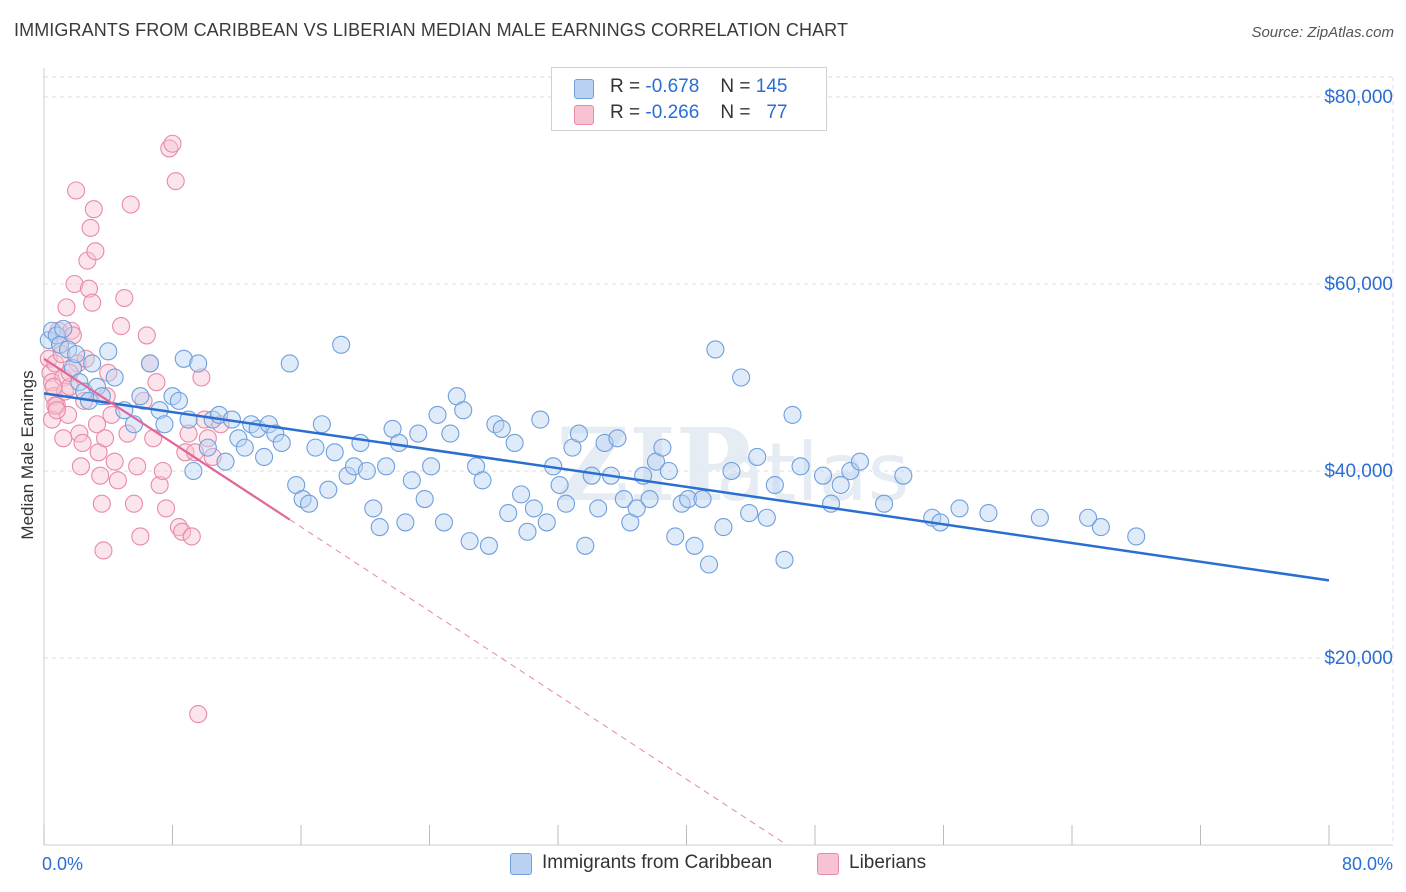  What do you see at coordinates (1358, 284) in the screenshot?
I see `y-tick-label: $60,000` at bounding box center [1358, 284].